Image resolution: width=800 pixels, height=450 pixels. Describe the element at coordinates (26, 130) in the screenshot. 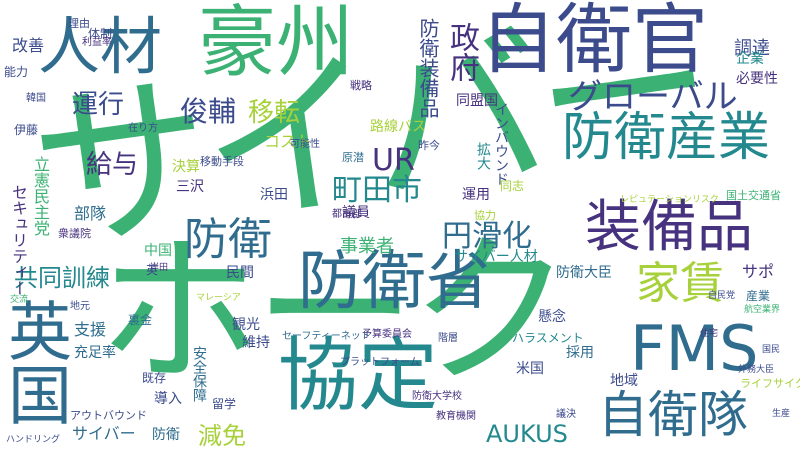

I see `word-itou: 伊藤` at that location.